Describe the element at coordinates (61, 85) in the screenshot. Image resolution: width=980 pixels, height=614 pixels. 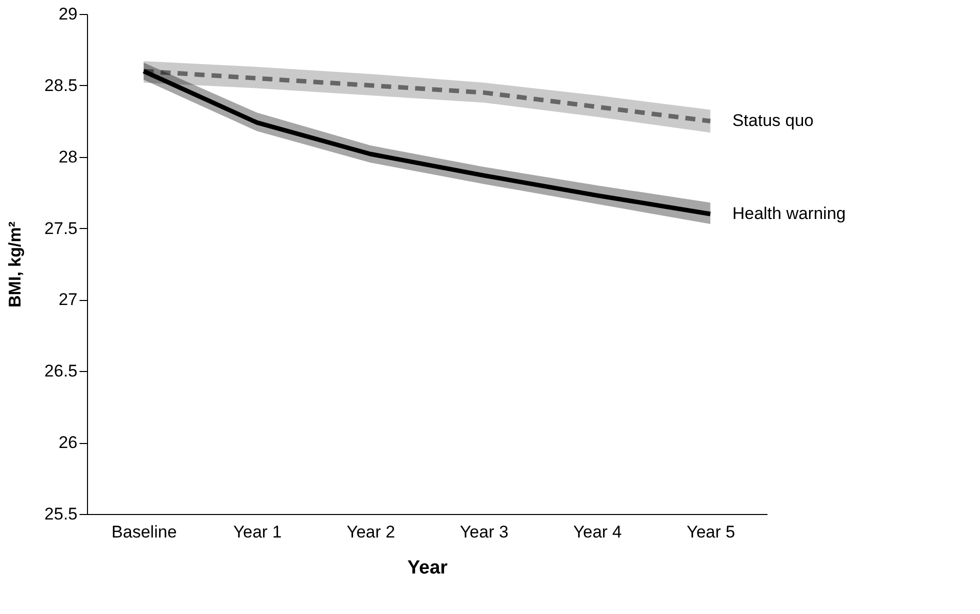
I see `y-tick-label: 28.5` at that location.